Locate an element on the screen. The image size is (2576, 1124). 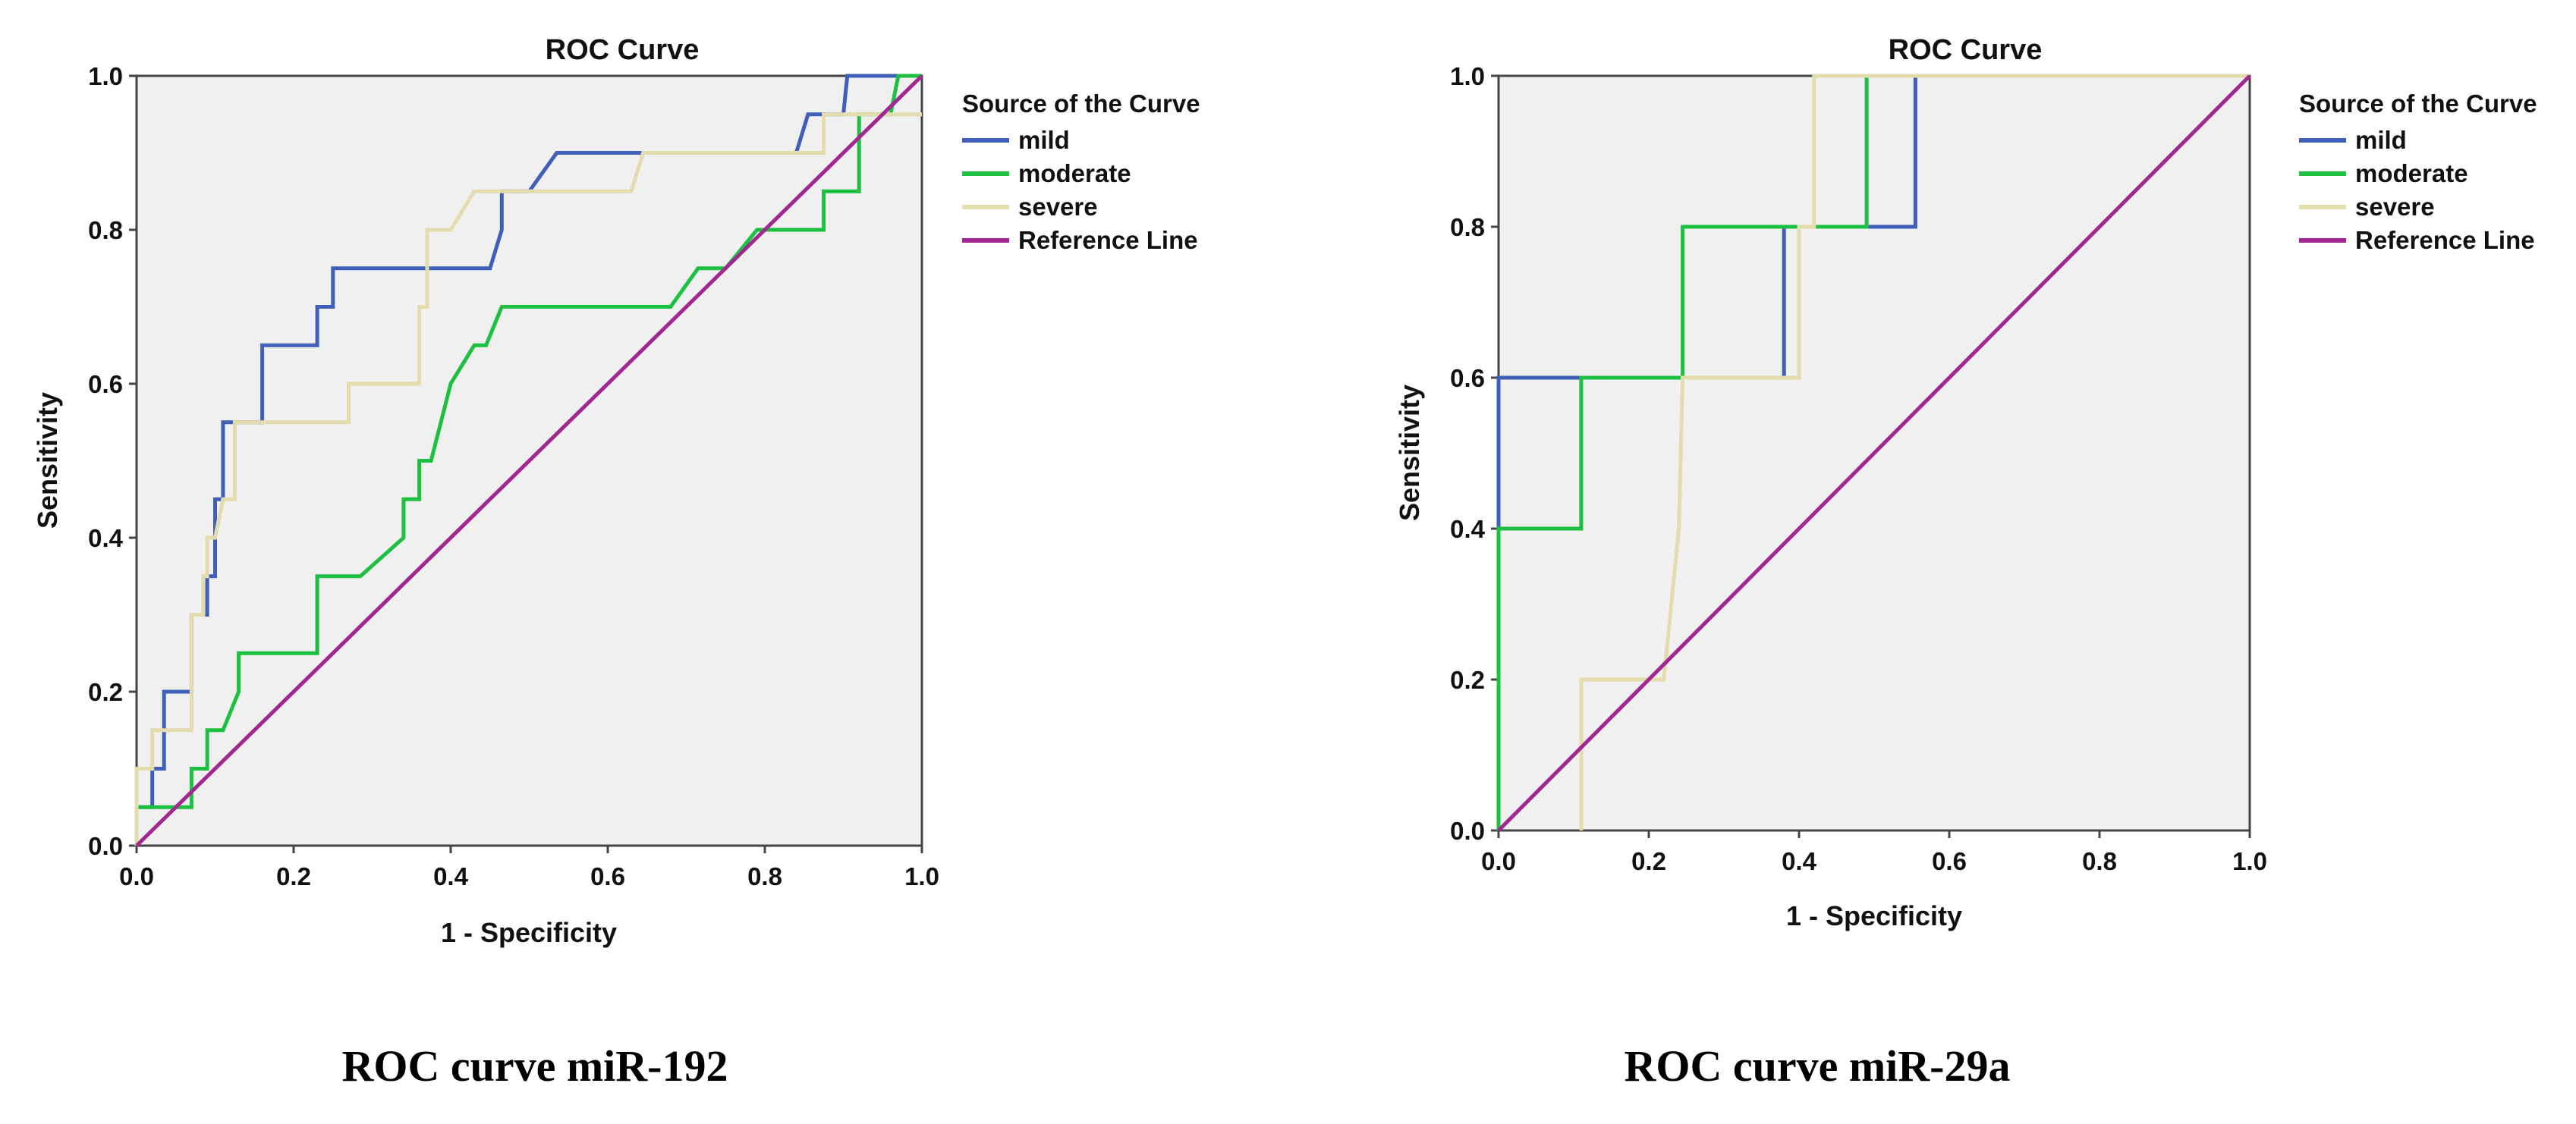
figure-caption: ROC curve miR-29a is located at coordinates (1817, 1066).